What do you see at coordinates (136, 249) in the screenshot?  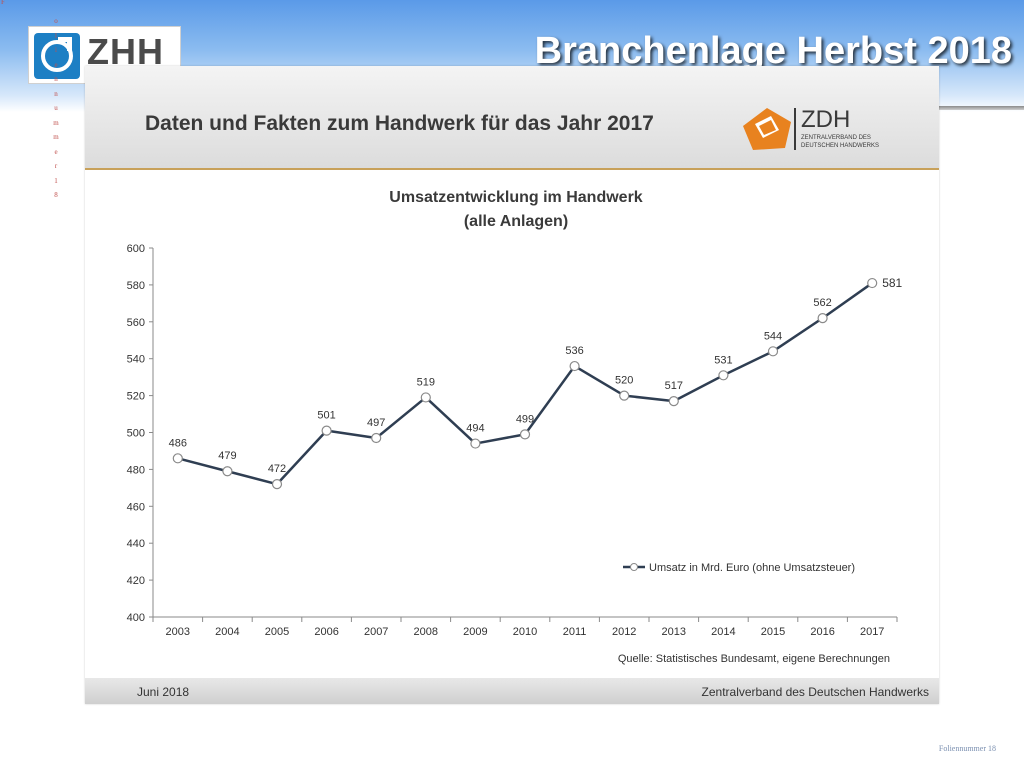 I see `y-tick-label: 600` at bounding box center [136, 249].